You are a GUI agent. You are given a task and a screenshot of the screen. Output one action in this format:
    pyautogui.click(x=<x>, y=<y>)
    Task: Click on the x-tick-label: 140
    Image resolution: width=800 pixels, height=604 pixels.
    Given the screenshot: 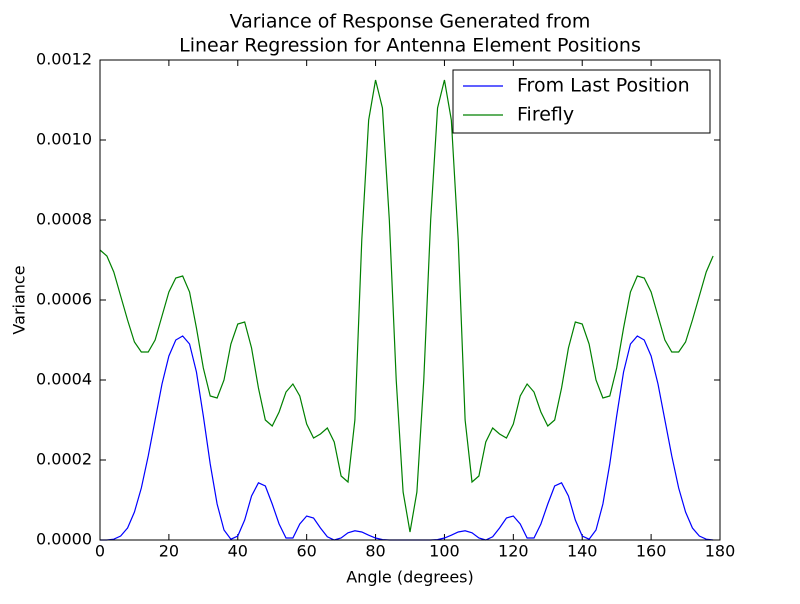 What is the action you would take?
    pyautogui.click(x=582, y=551)
    